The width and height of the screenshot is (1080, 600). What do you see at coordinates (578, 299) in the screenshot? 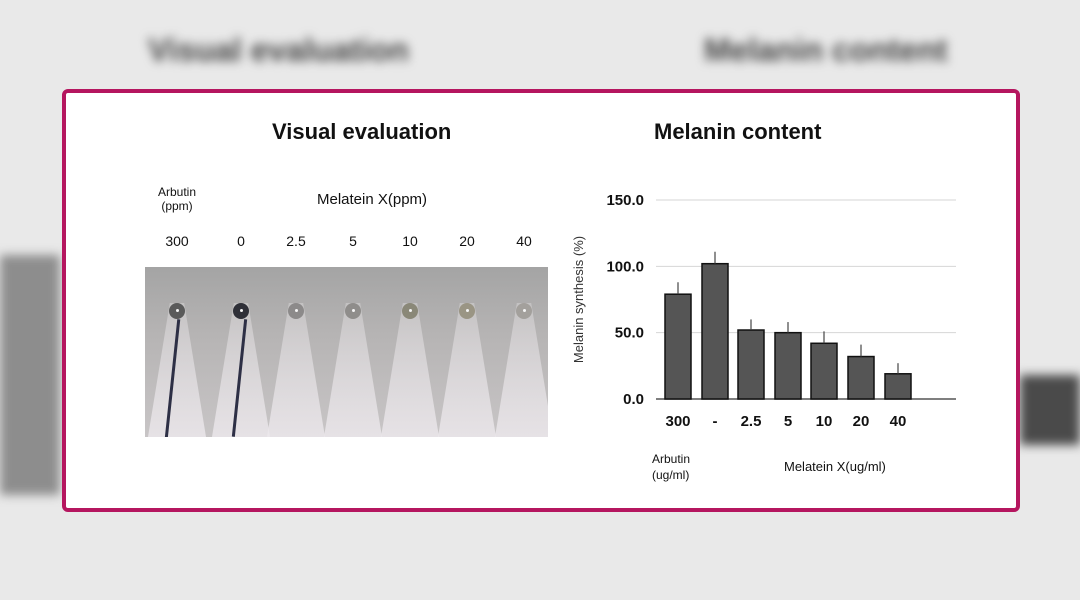
I see `y-axis-label: Melanin synthesis (%)` at bounding box center [578, 299].